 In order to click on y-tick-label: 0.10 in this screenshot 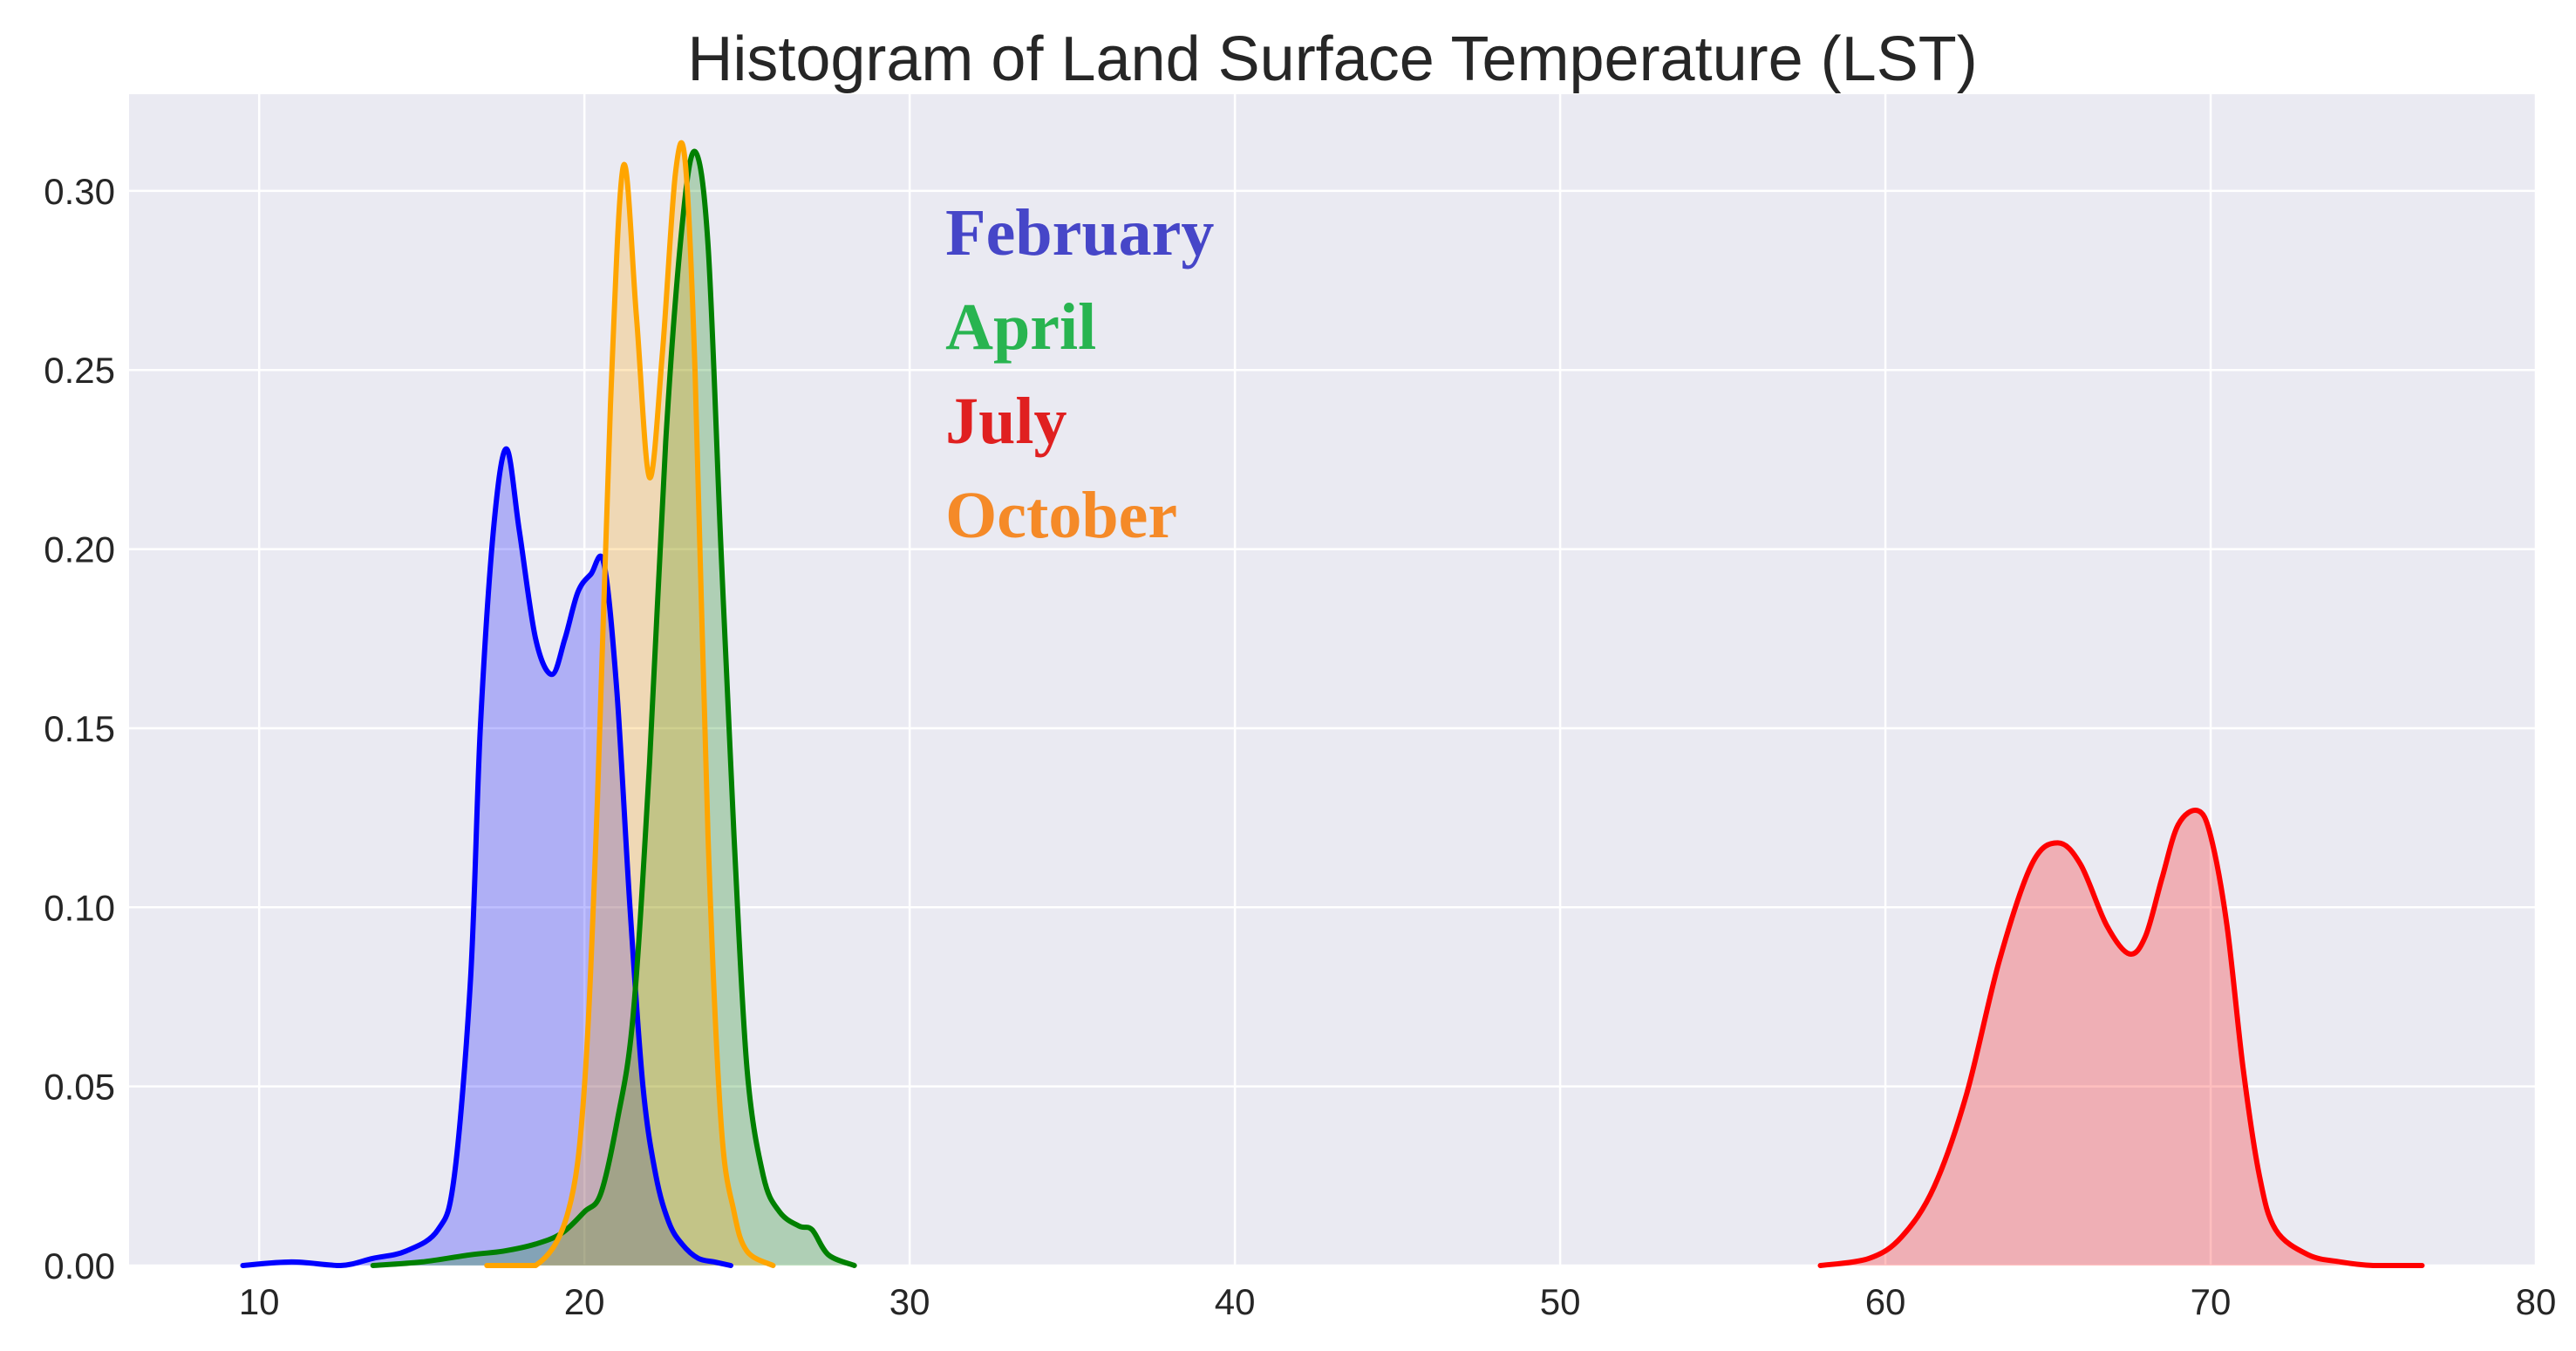, I will do `click(79, 907)`.